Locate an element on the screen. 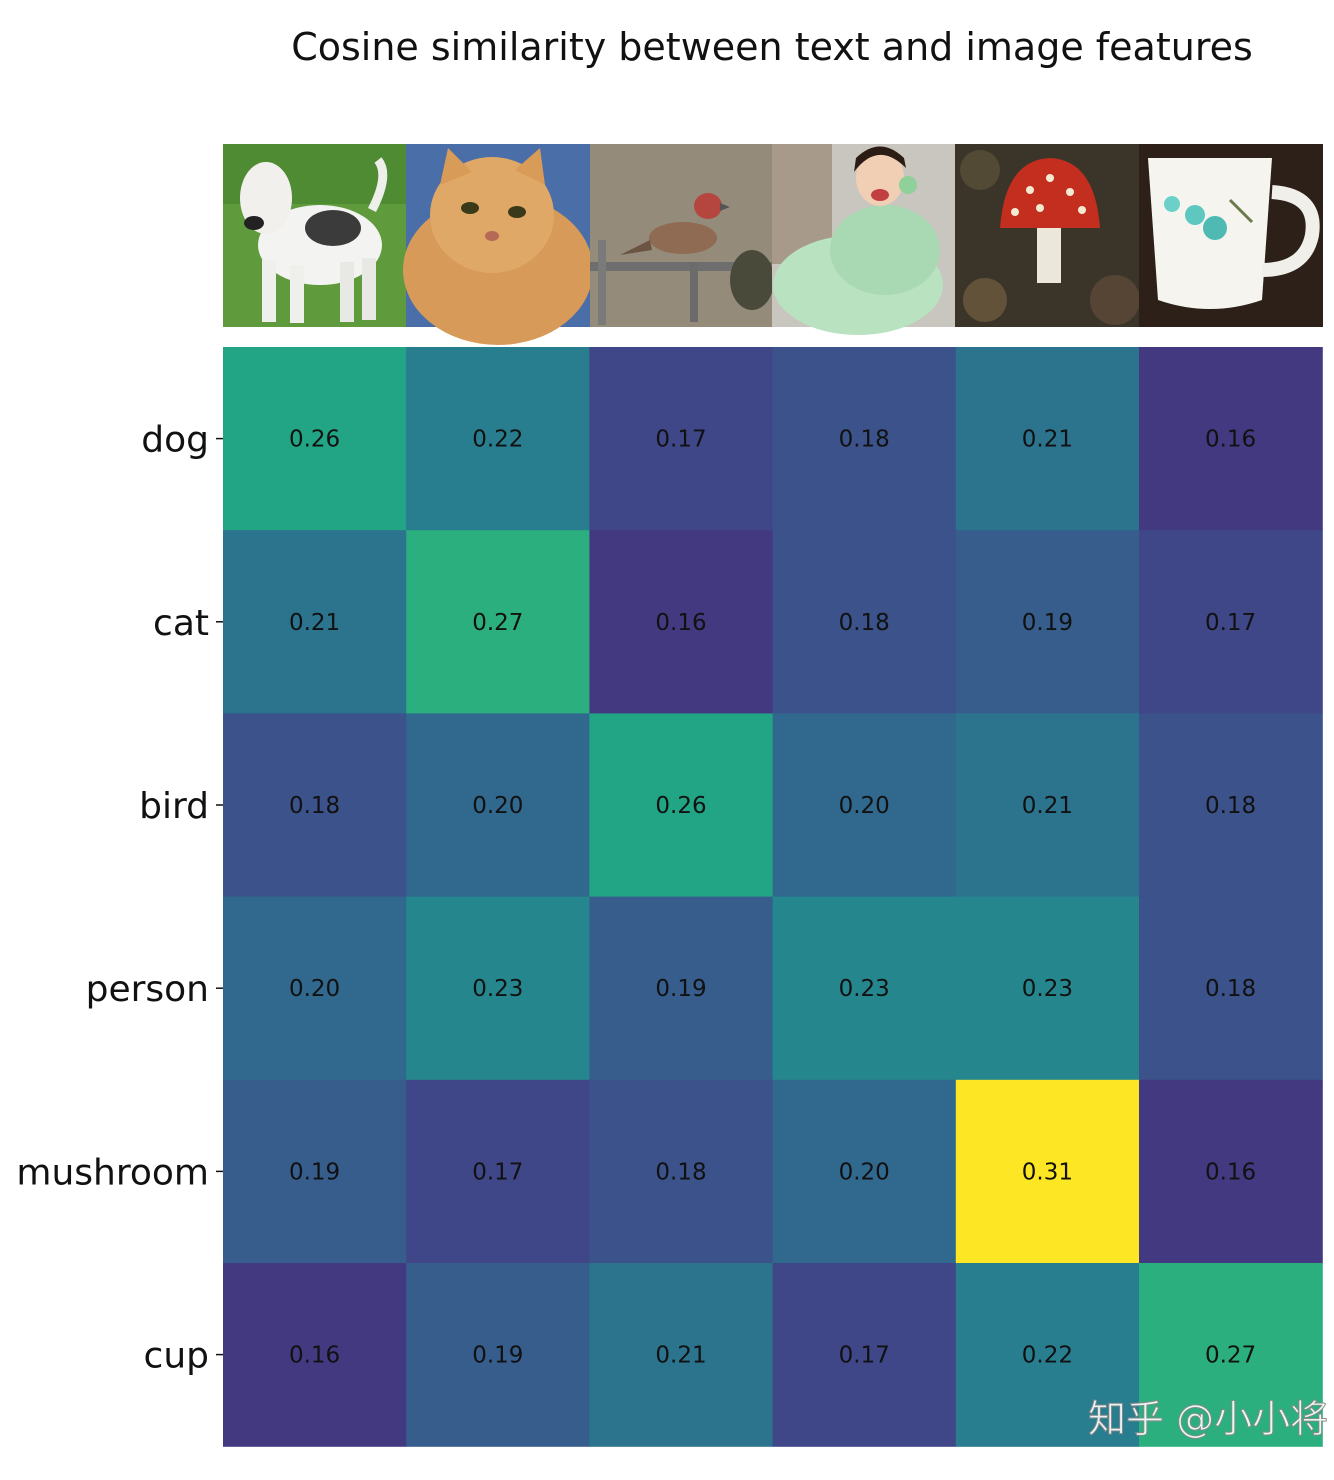  cup-photo-icon is located at coordinates (1231, 235).